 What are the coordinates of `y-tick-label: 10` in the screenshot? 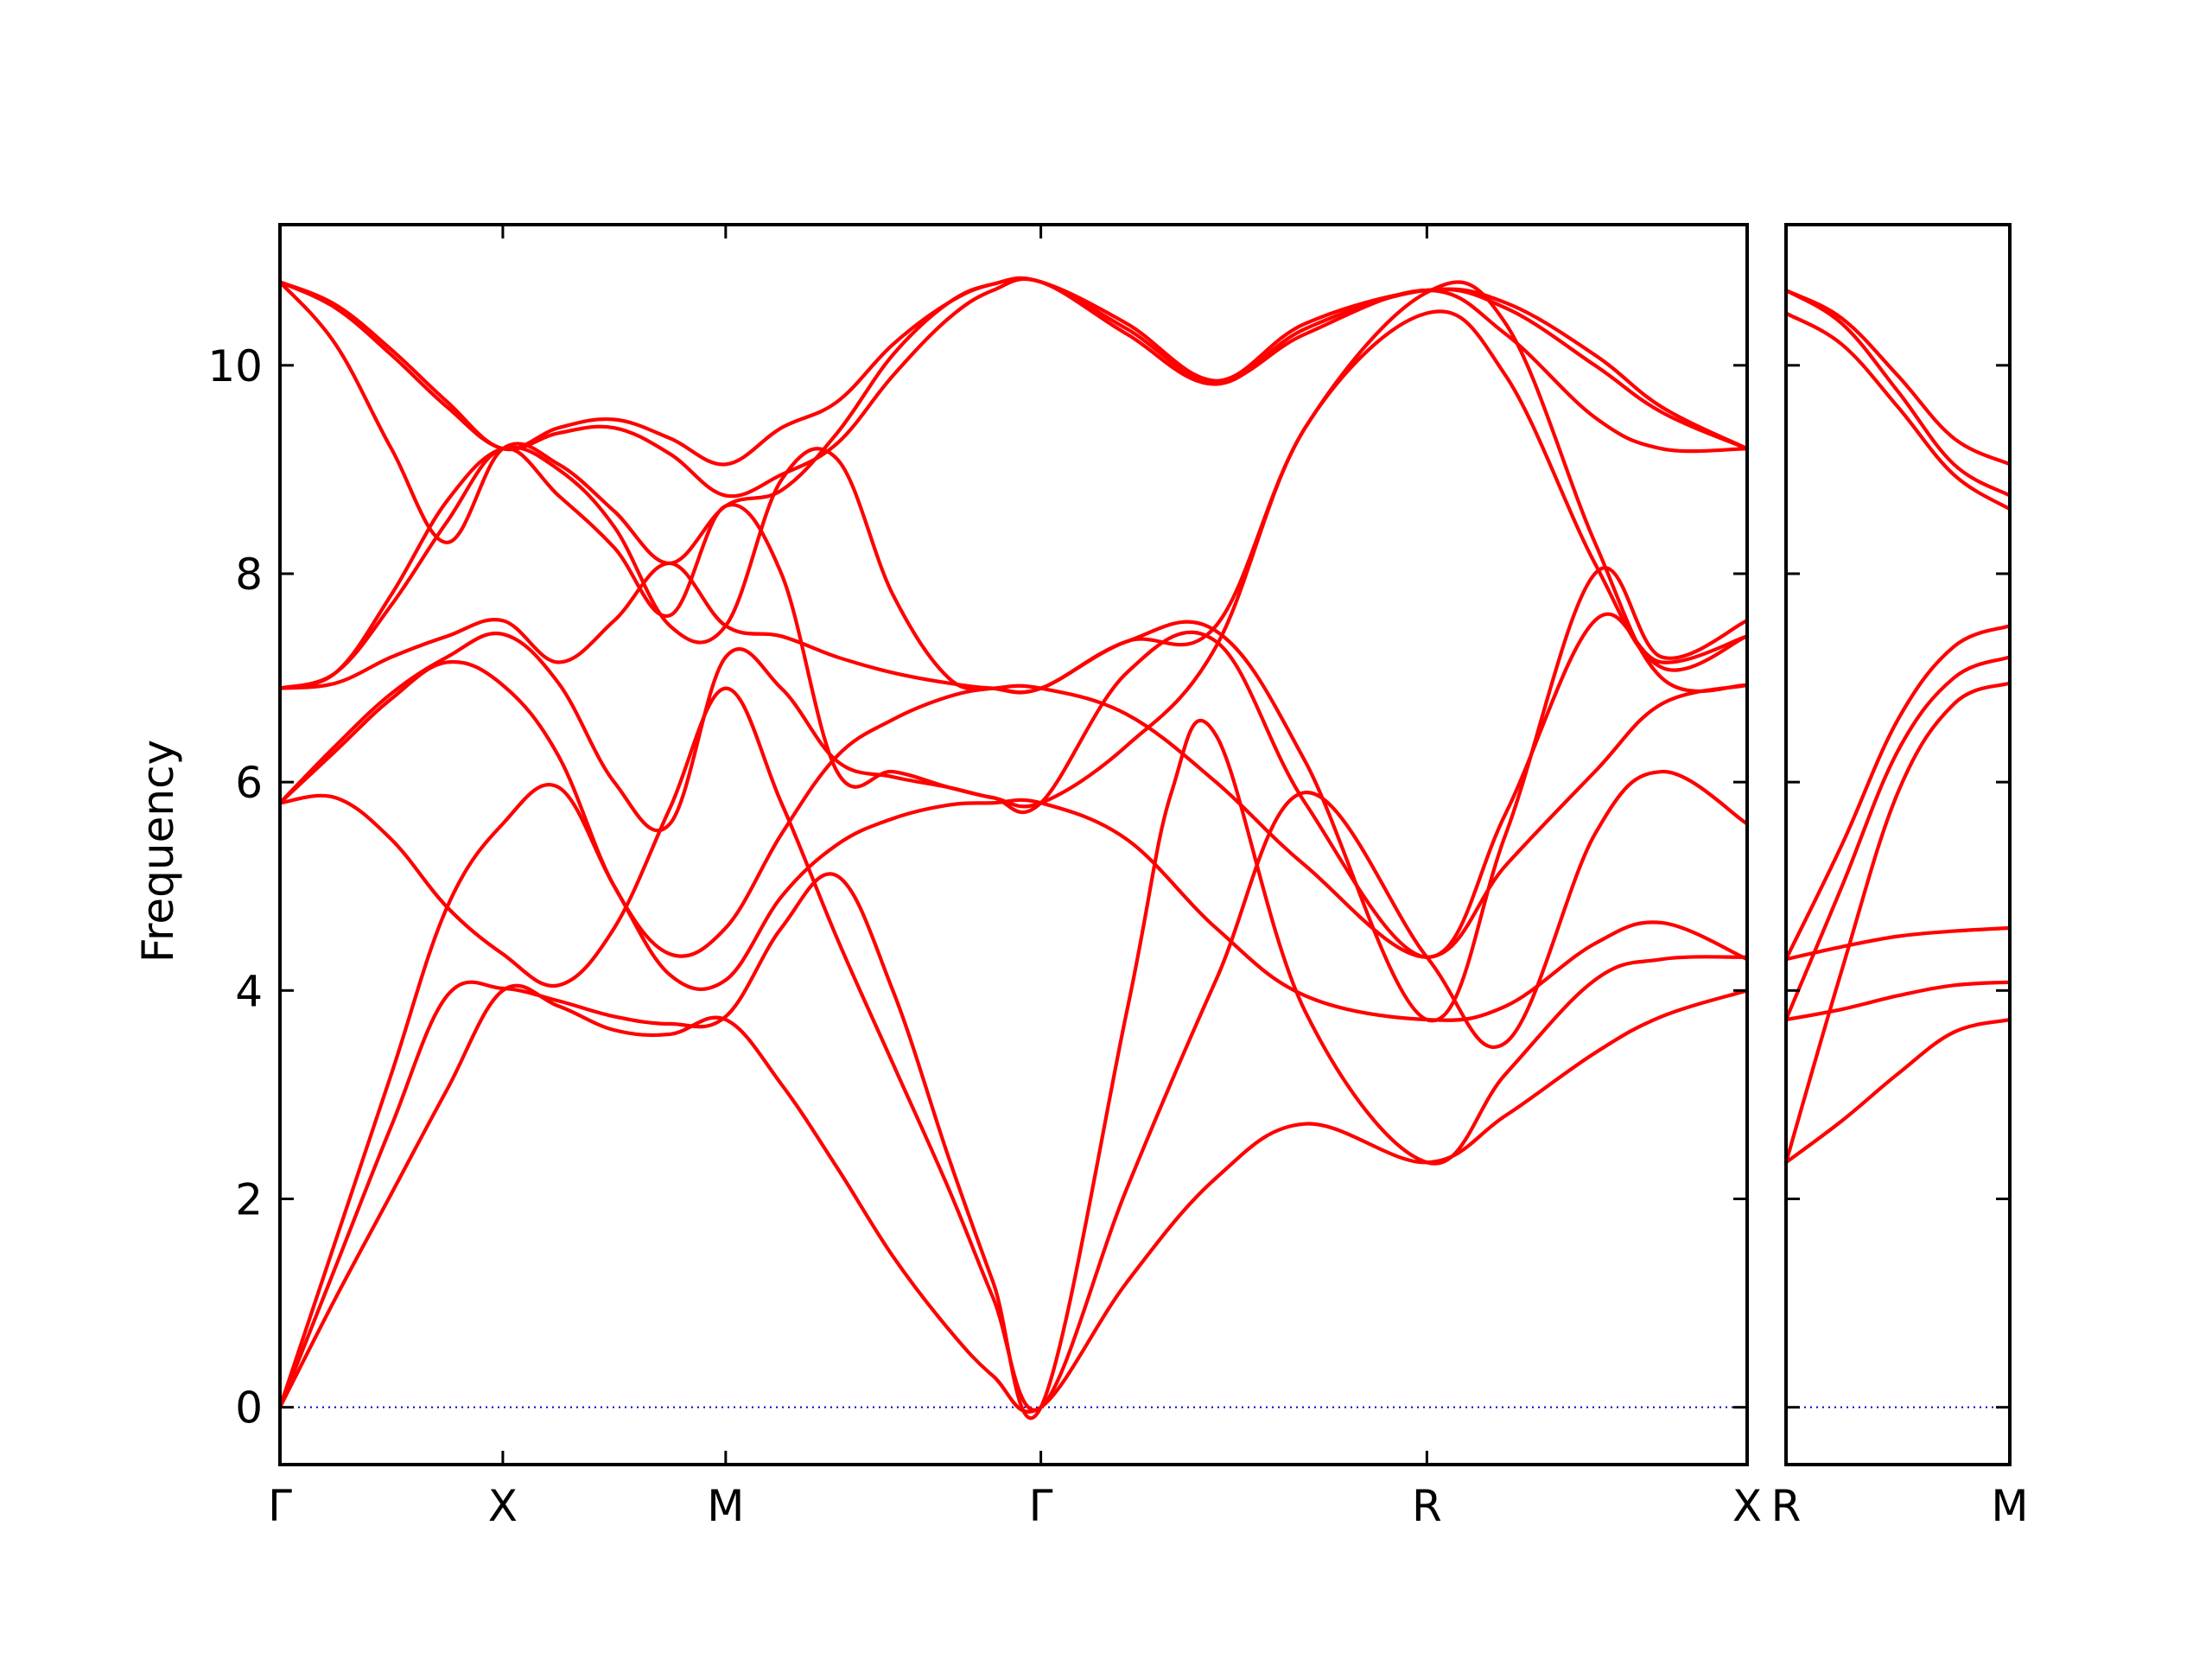 It's located at (235, 366).